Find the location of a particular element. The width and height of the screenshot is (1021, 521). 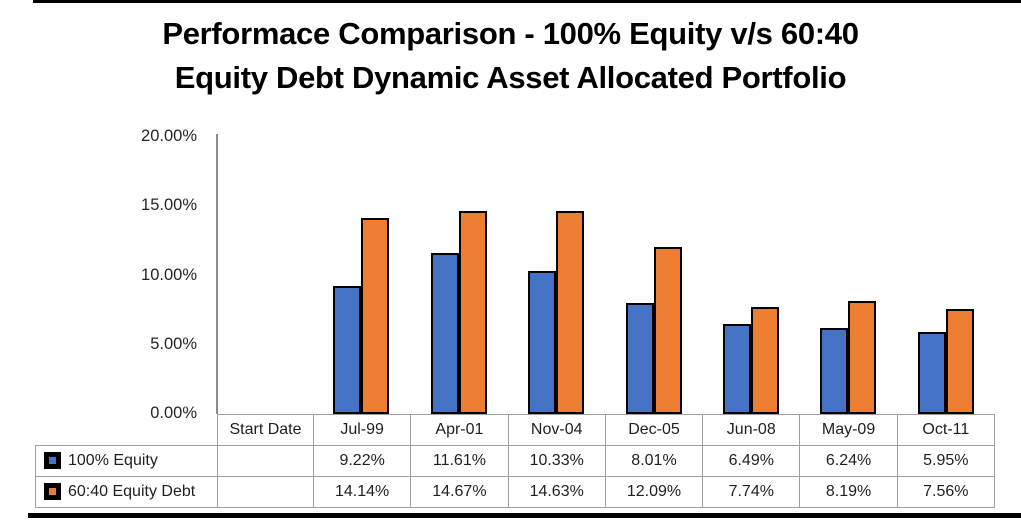

table-header-dec-05: Dec-05 is located at coordinates (654, 430).